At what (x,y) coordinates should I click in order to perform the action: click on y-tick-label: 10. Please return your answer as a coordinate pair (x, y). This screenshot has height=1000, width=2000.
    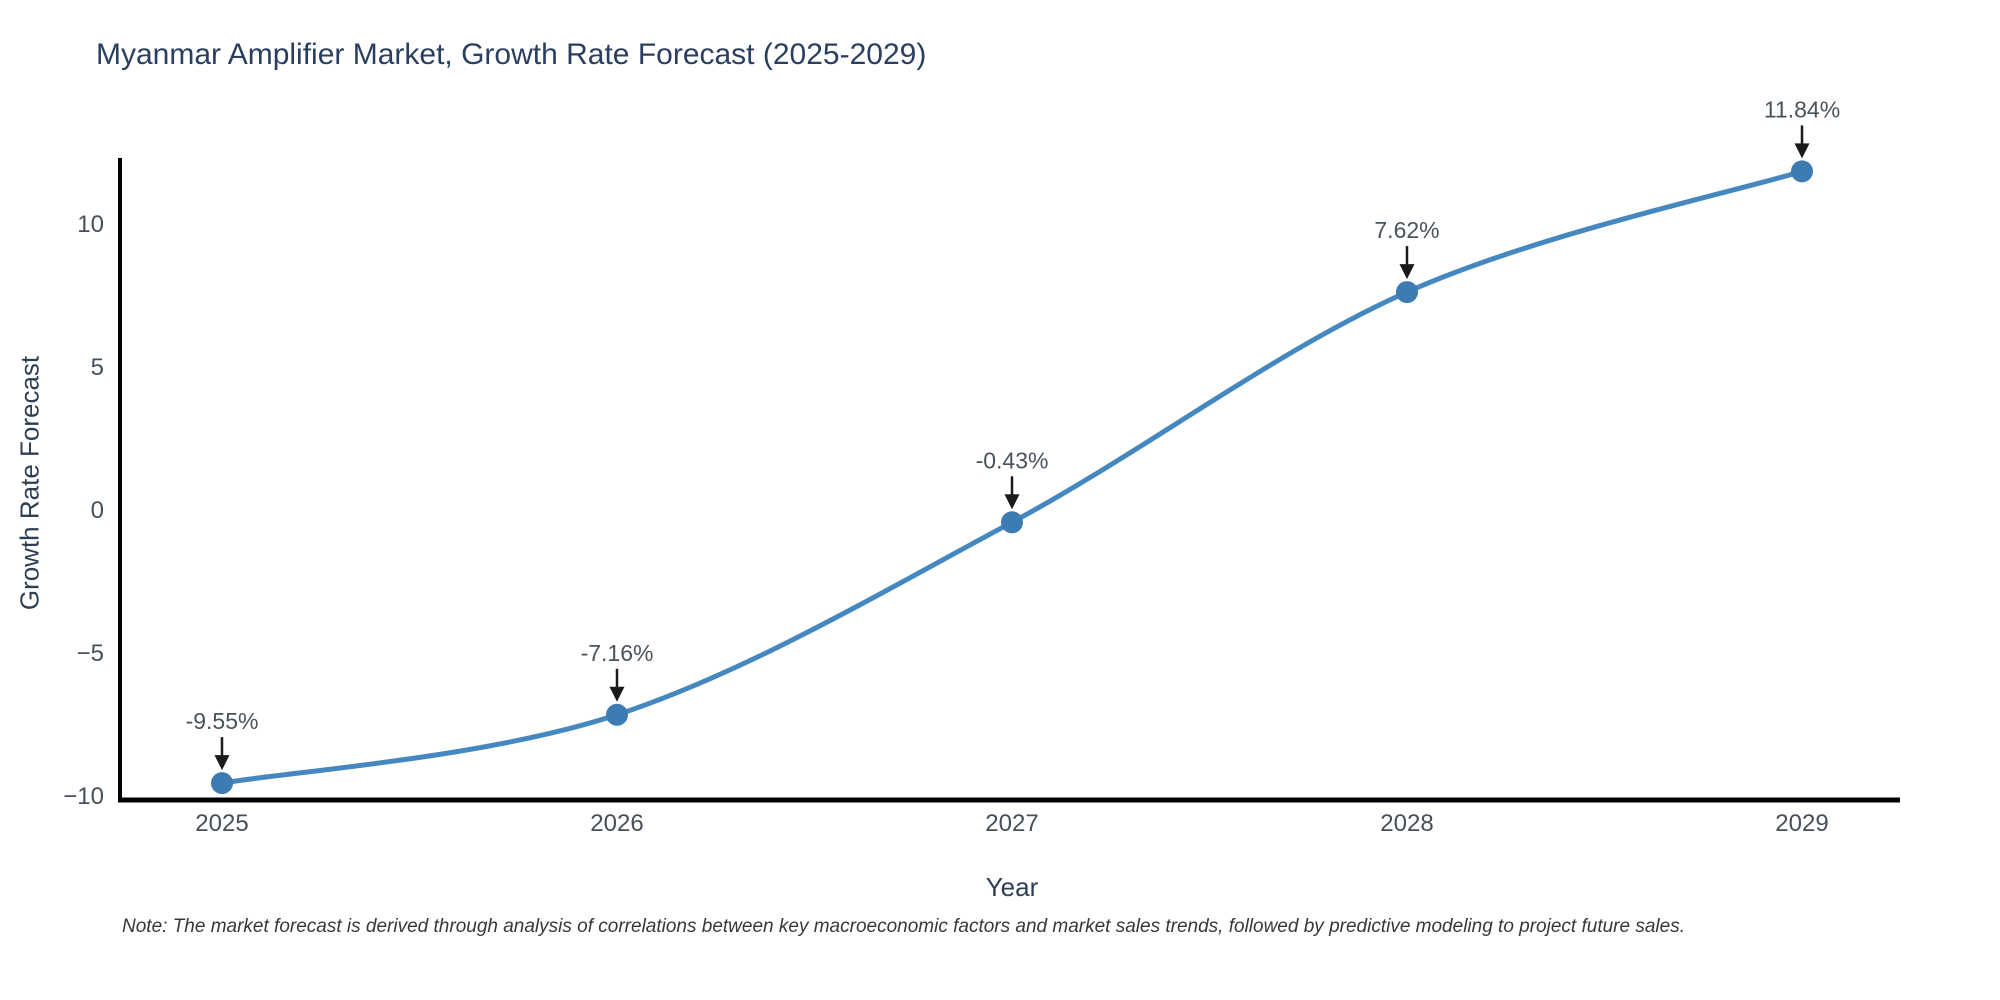
    Looking at the image, I should click on (90, 224).